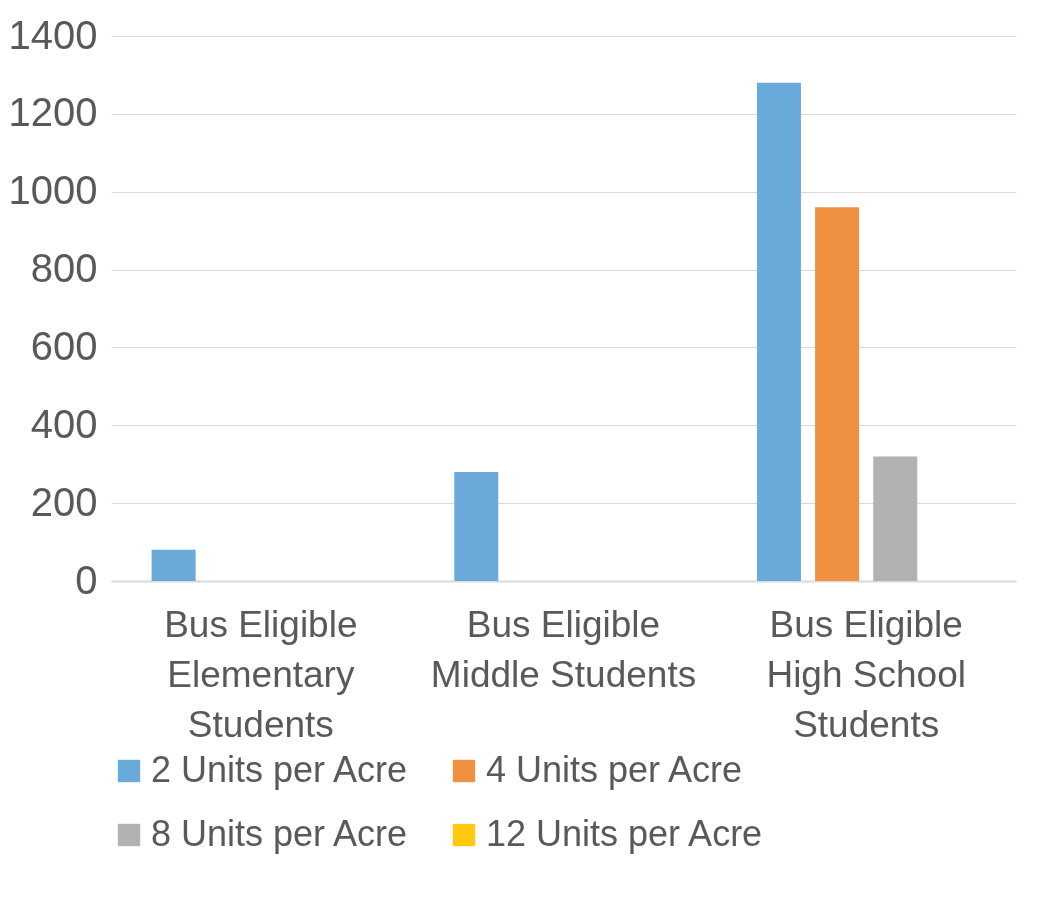 The height and width of the screenshot is (897, 1063). I want to click on y-tick-label: 0, so click(86, 579).